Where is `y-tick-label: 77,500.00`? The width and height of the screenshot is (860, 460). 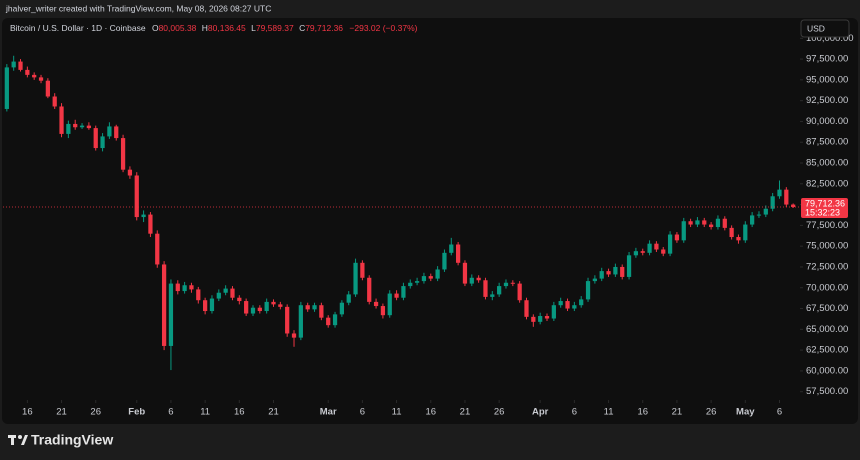
y-tick-label: 77,500.00 is located at coordinates (827, 225).